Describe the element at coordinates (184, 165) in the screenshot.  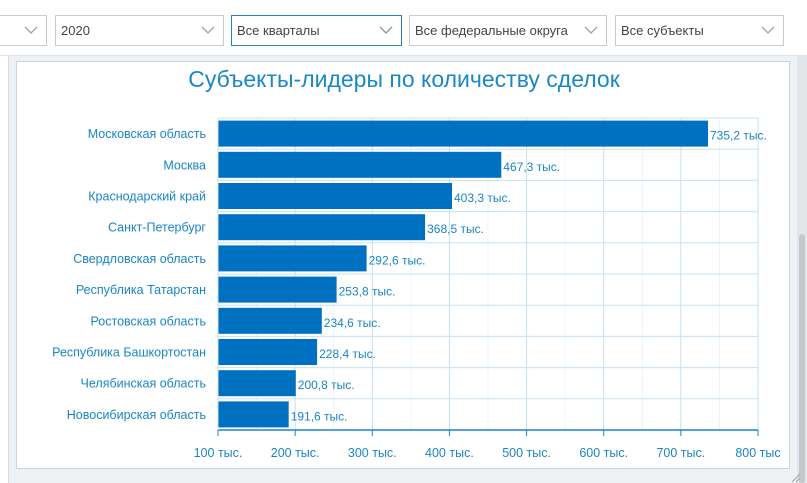
I see `category-label: Москва` at that location.